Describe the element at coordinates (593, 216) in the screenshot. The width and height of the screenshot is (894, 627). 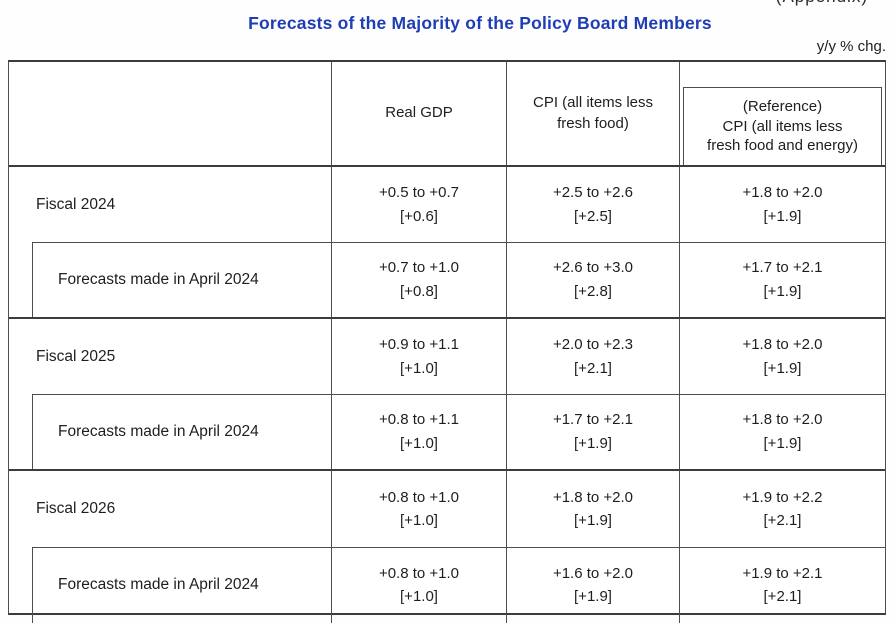
I see `cpi-median: [+2.5]` at that location.